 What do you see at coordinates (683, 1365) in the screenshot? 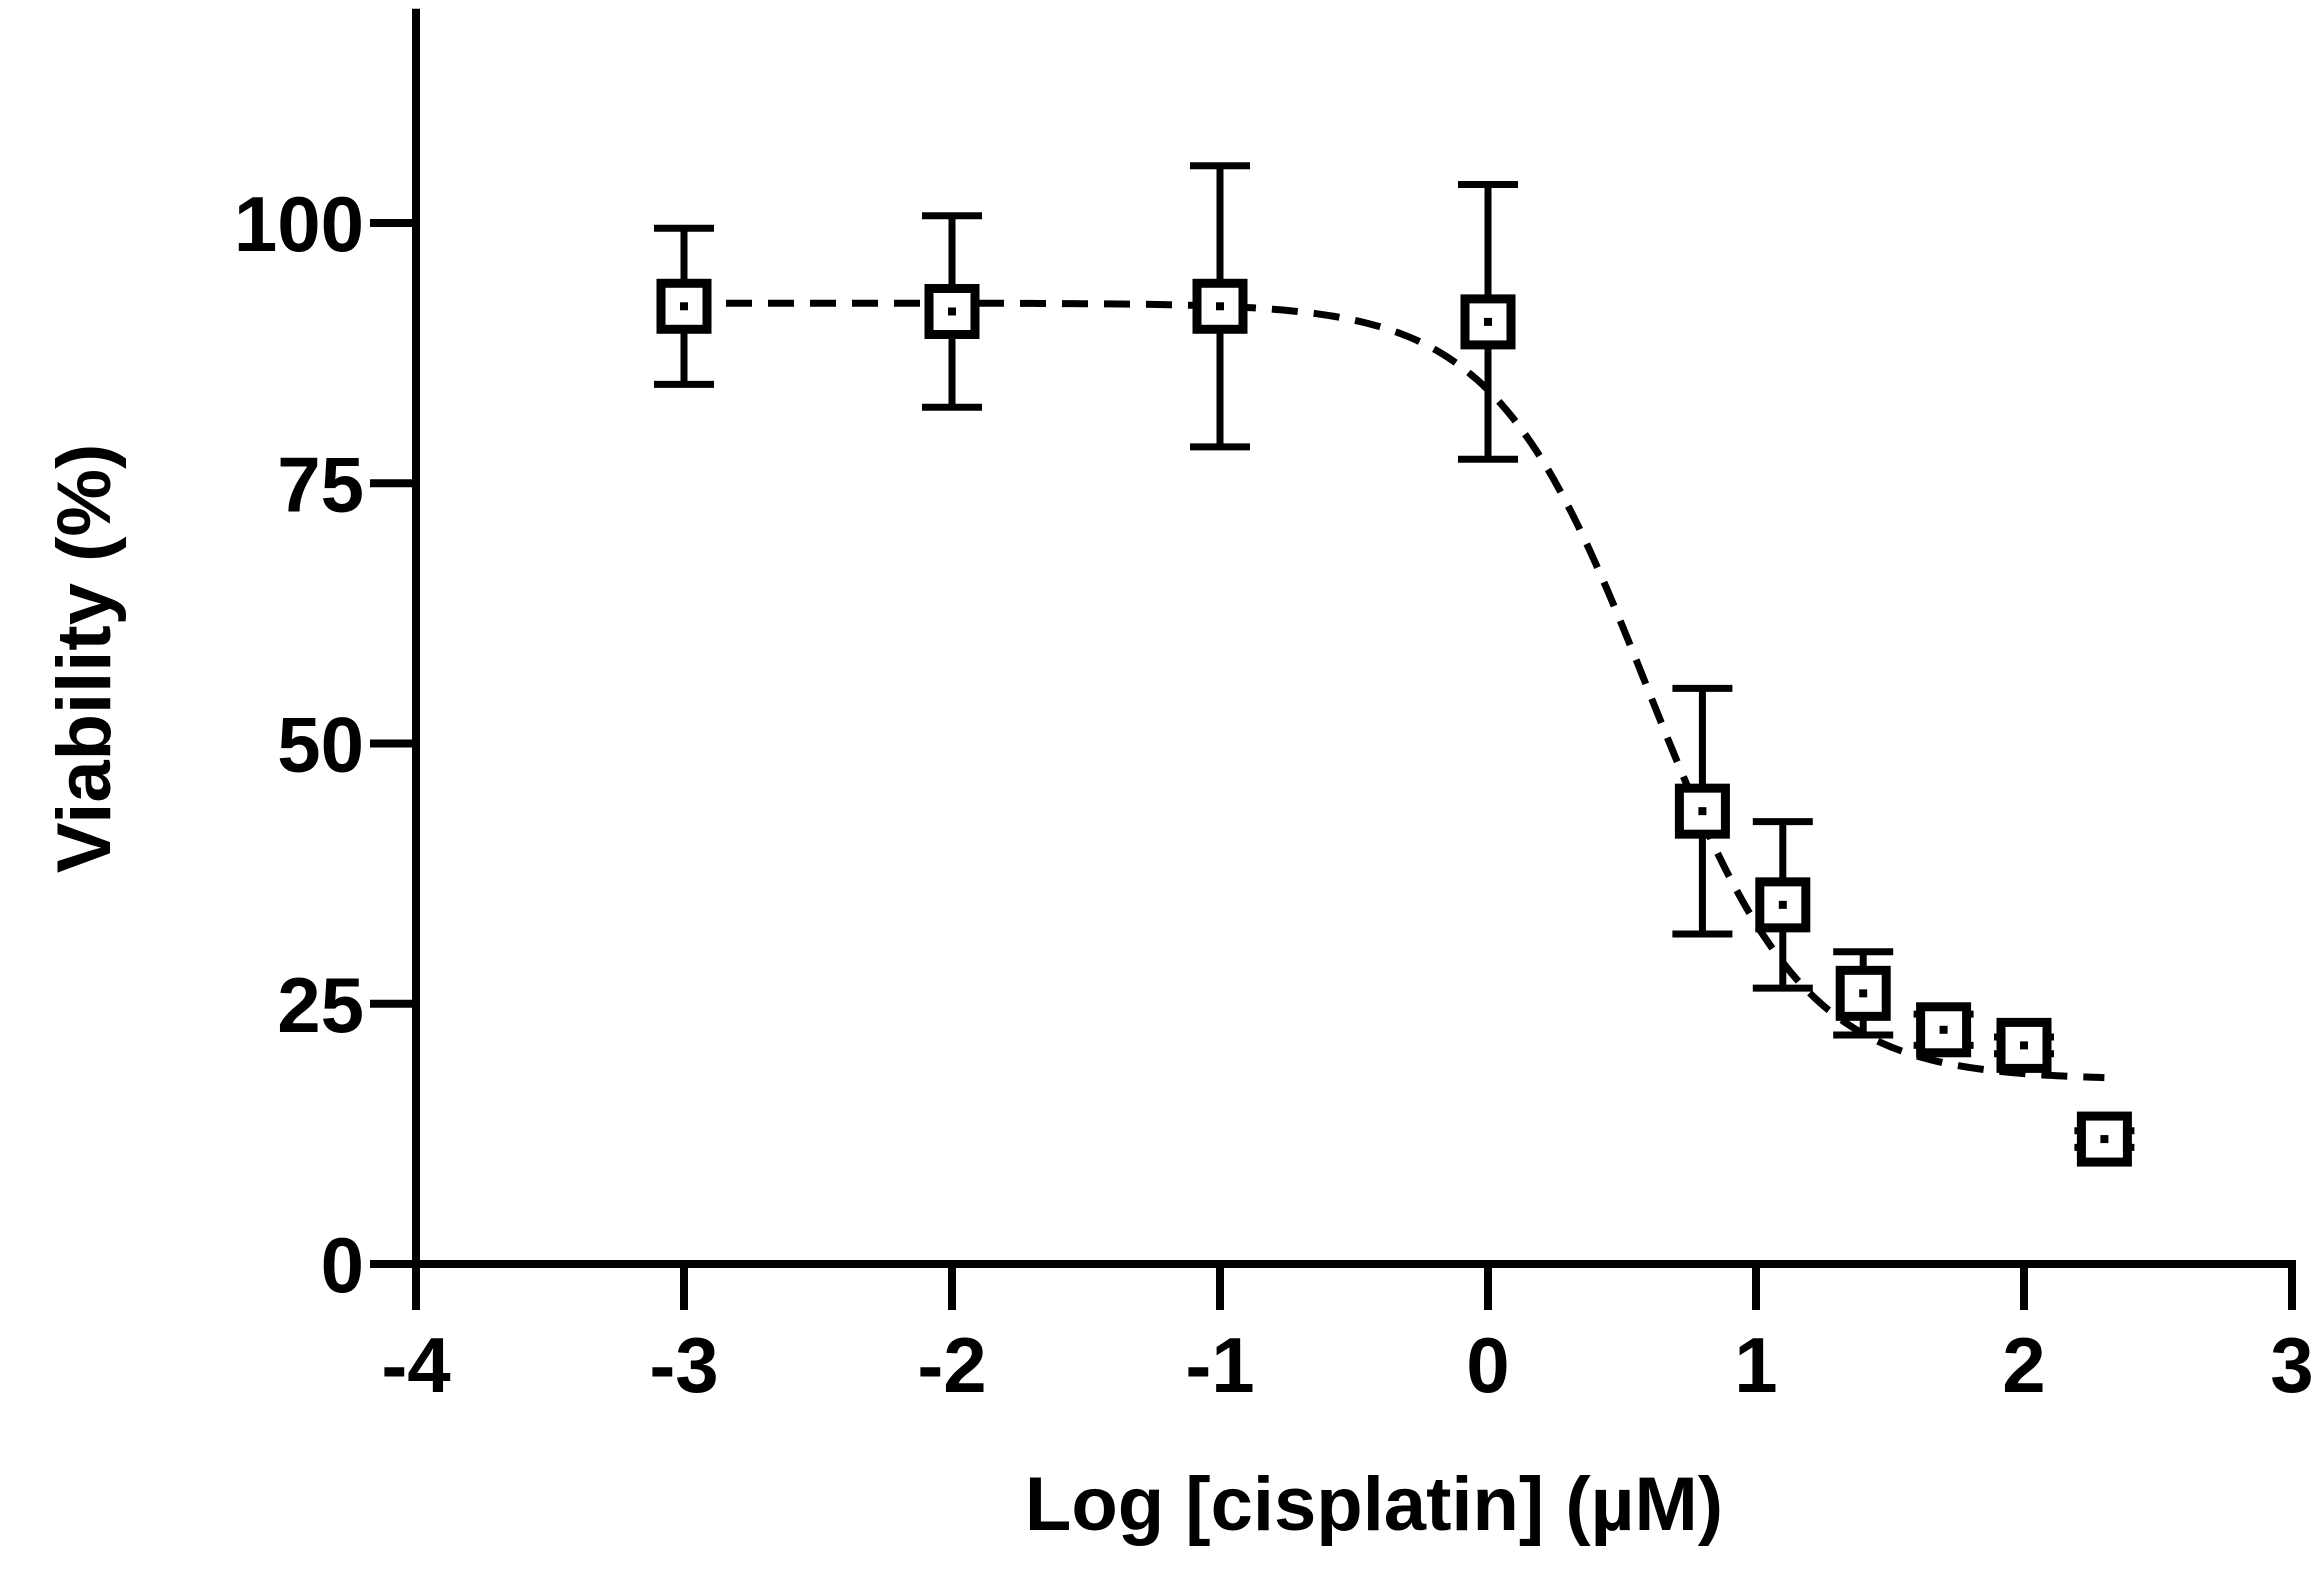
I see `x-tick-label: -3` at bounding box center [683, 1365].